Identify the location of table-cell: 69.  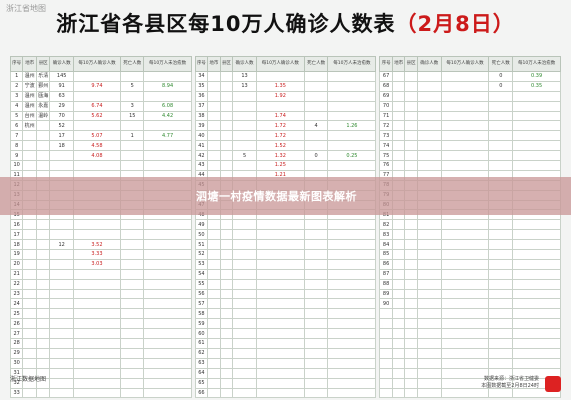
(386, 96).